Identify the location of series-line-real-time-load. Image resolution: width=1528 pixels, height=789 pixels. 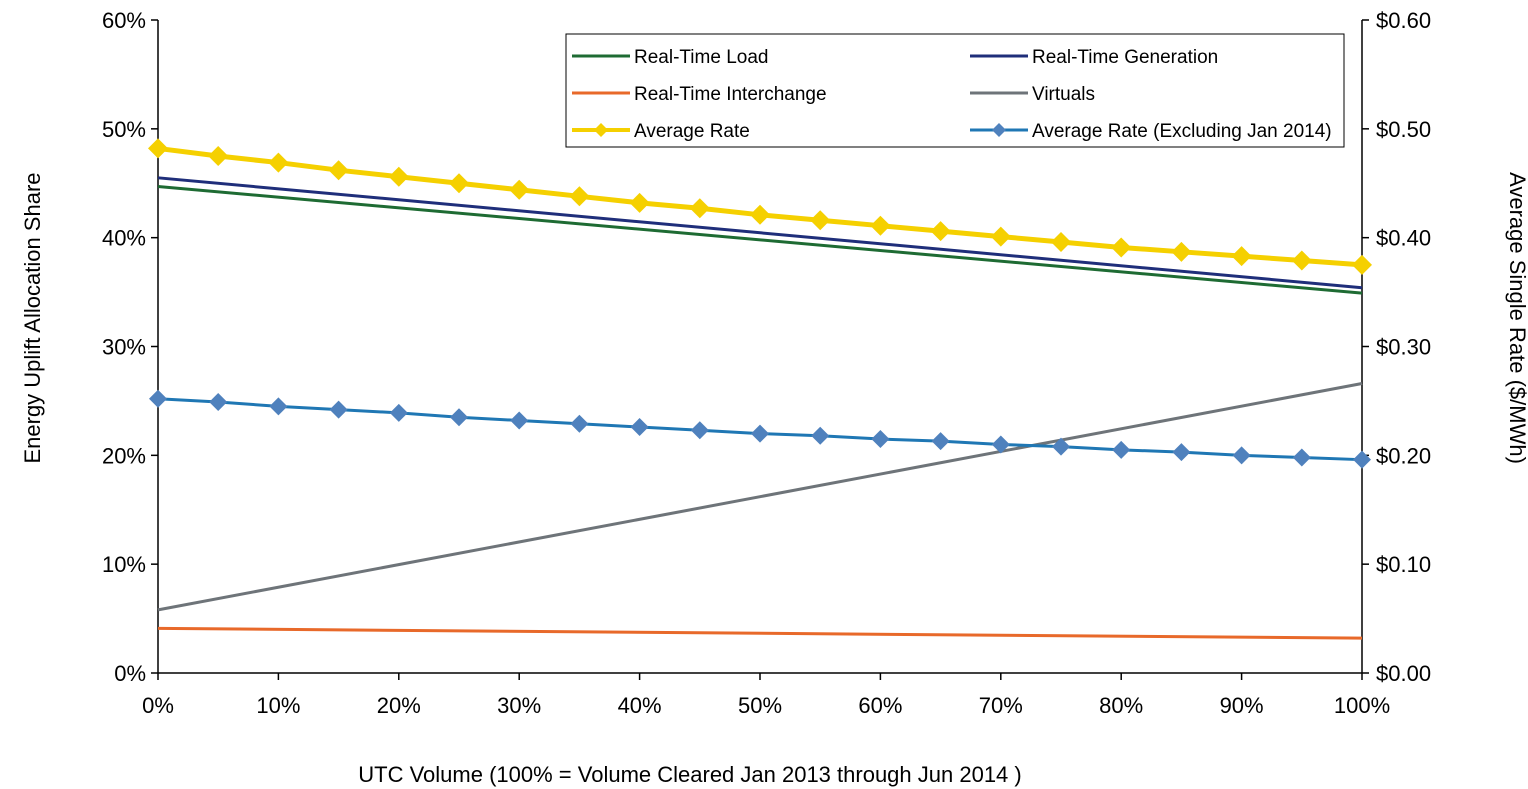
(760, 240).